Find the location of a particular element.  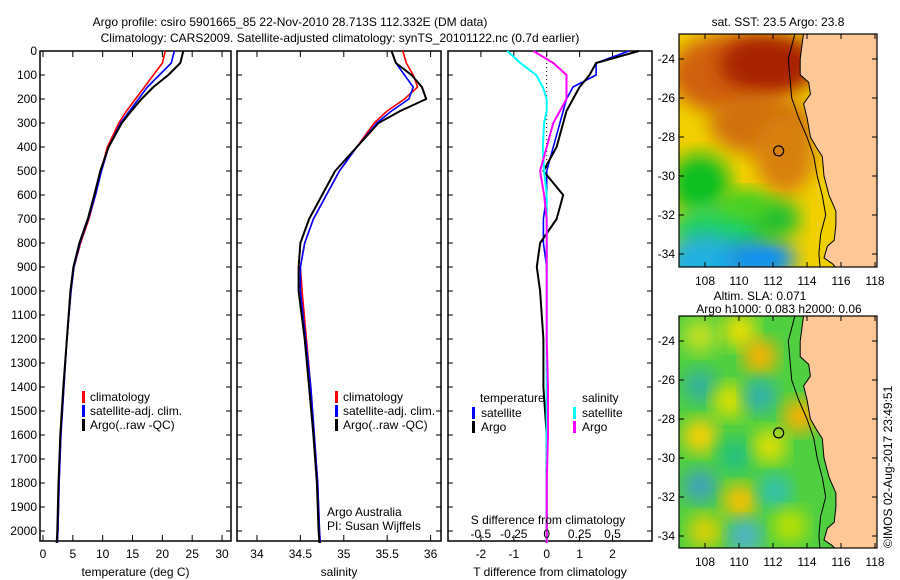

y-tick-label: -32 is located at coordinates (667, 215).